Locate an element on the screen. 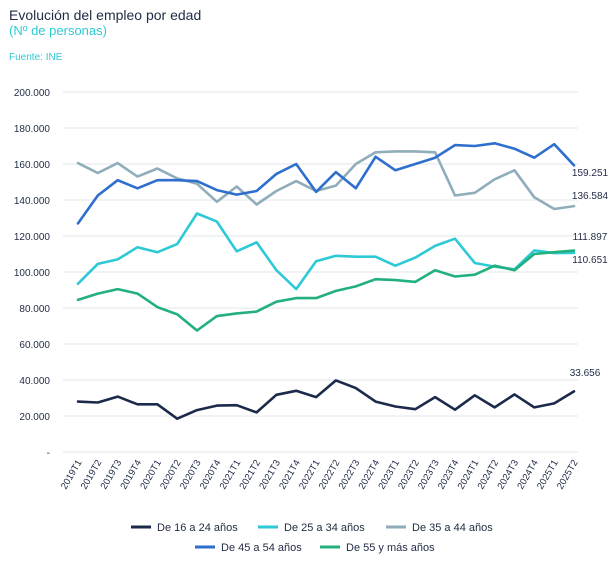 The height and width of the screenshot is (568, 613). y-tick-label: - is located at coordinates (48, 453).